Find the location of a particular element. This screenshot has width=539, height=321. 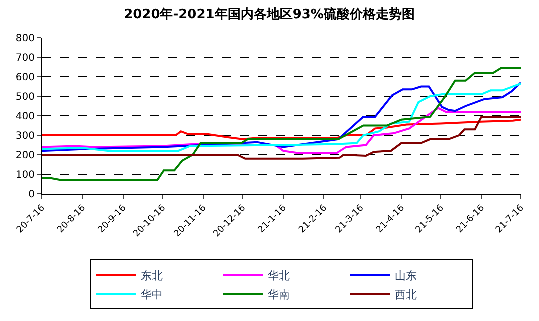

y-tick-label: 0 is located at coordinates (31, 195).